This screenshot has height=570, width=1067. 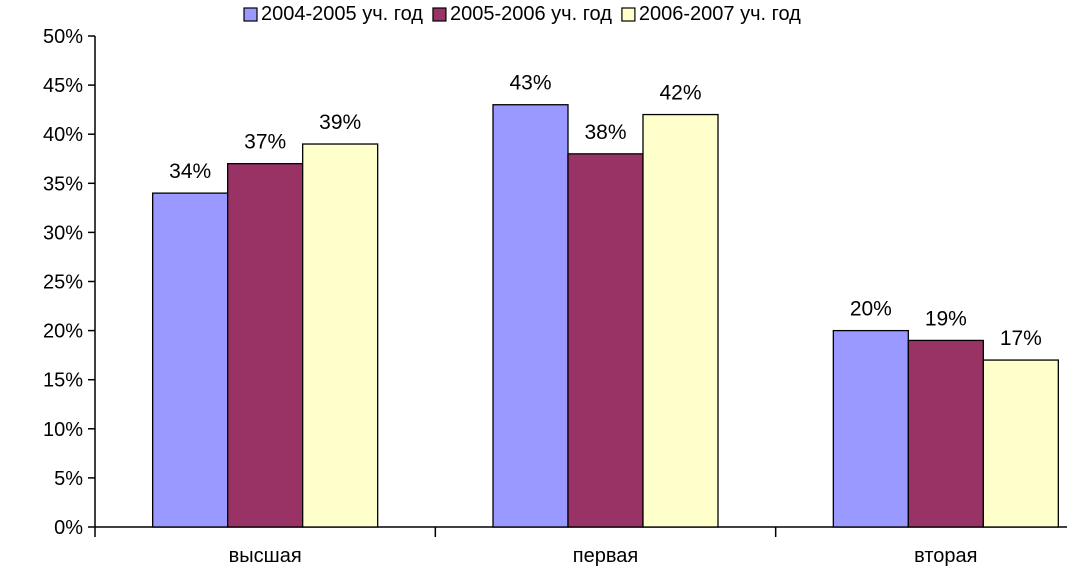 I want to click on bar-data-label: 20%, so click(x=871, y=309).